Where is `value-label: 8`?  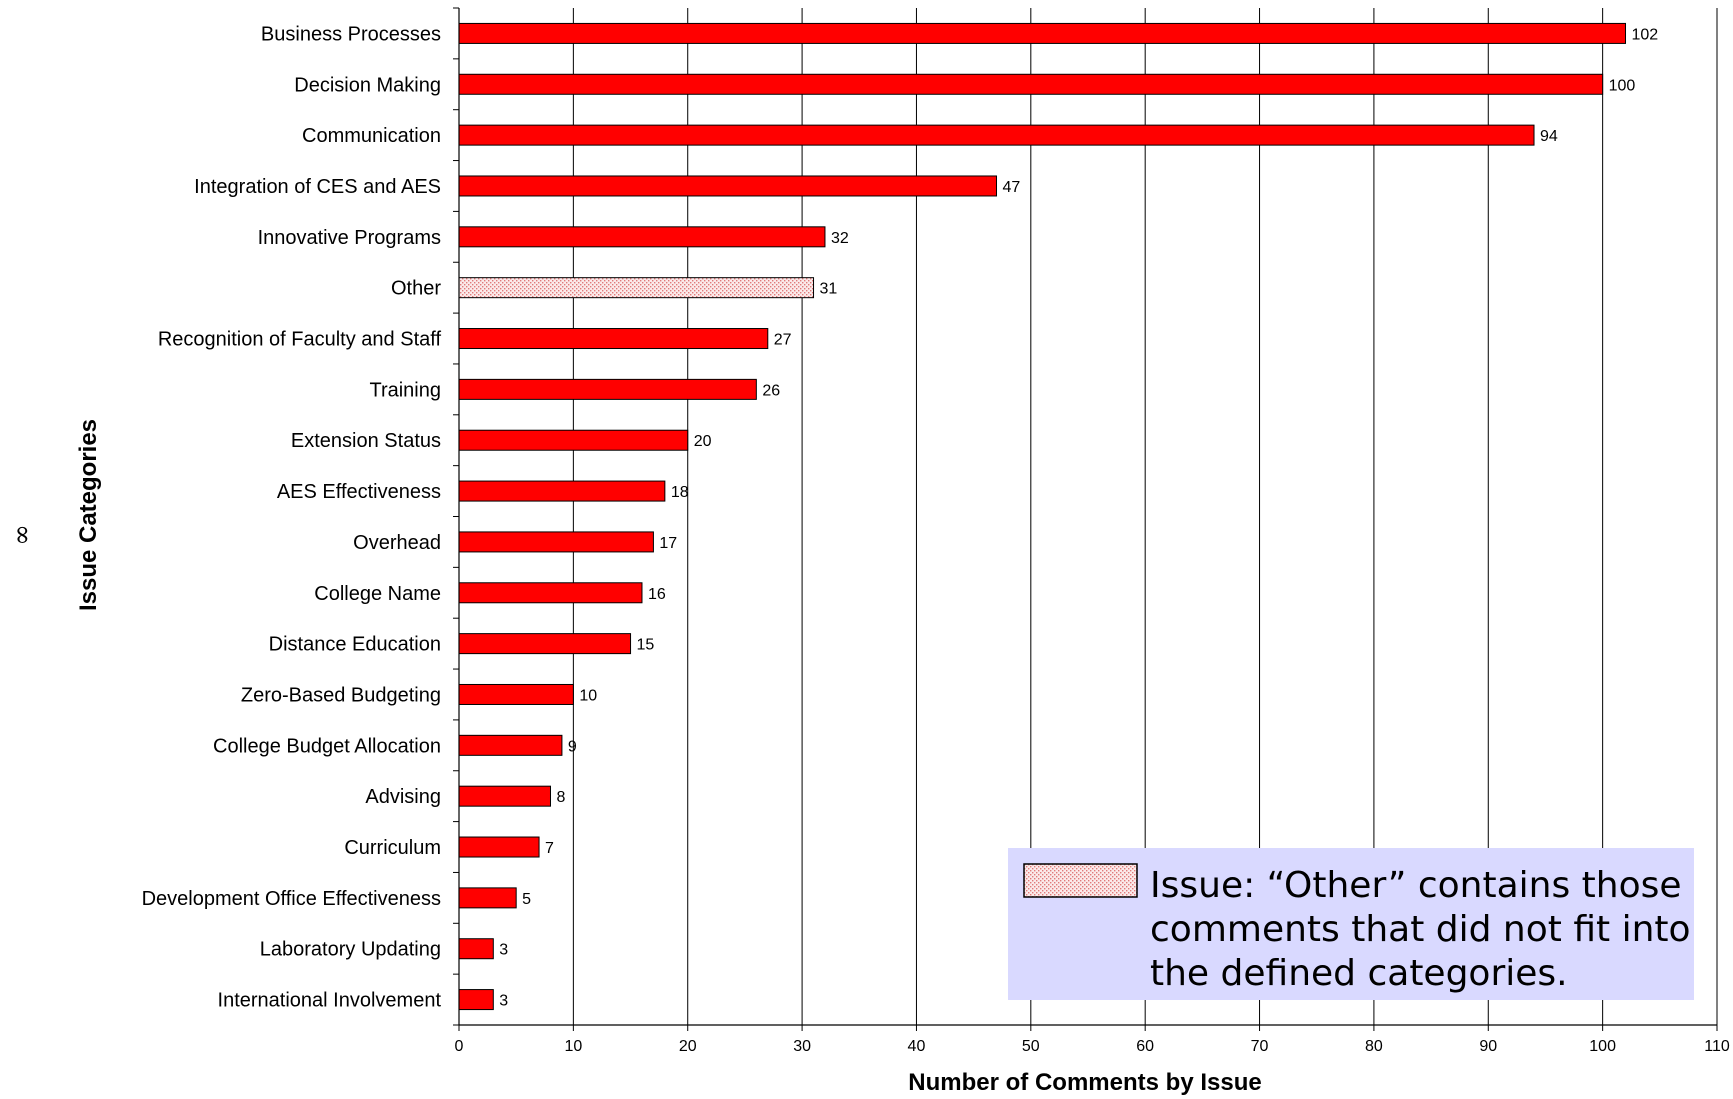
value-label: 8 is located at coordinates (560, 797).